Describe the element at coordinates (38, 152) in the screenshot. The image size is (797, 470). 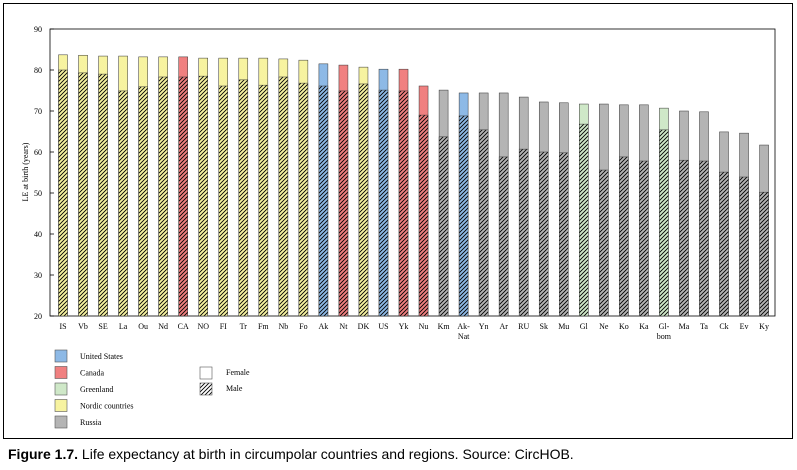
I see `y-tick-label: 60` at that location.